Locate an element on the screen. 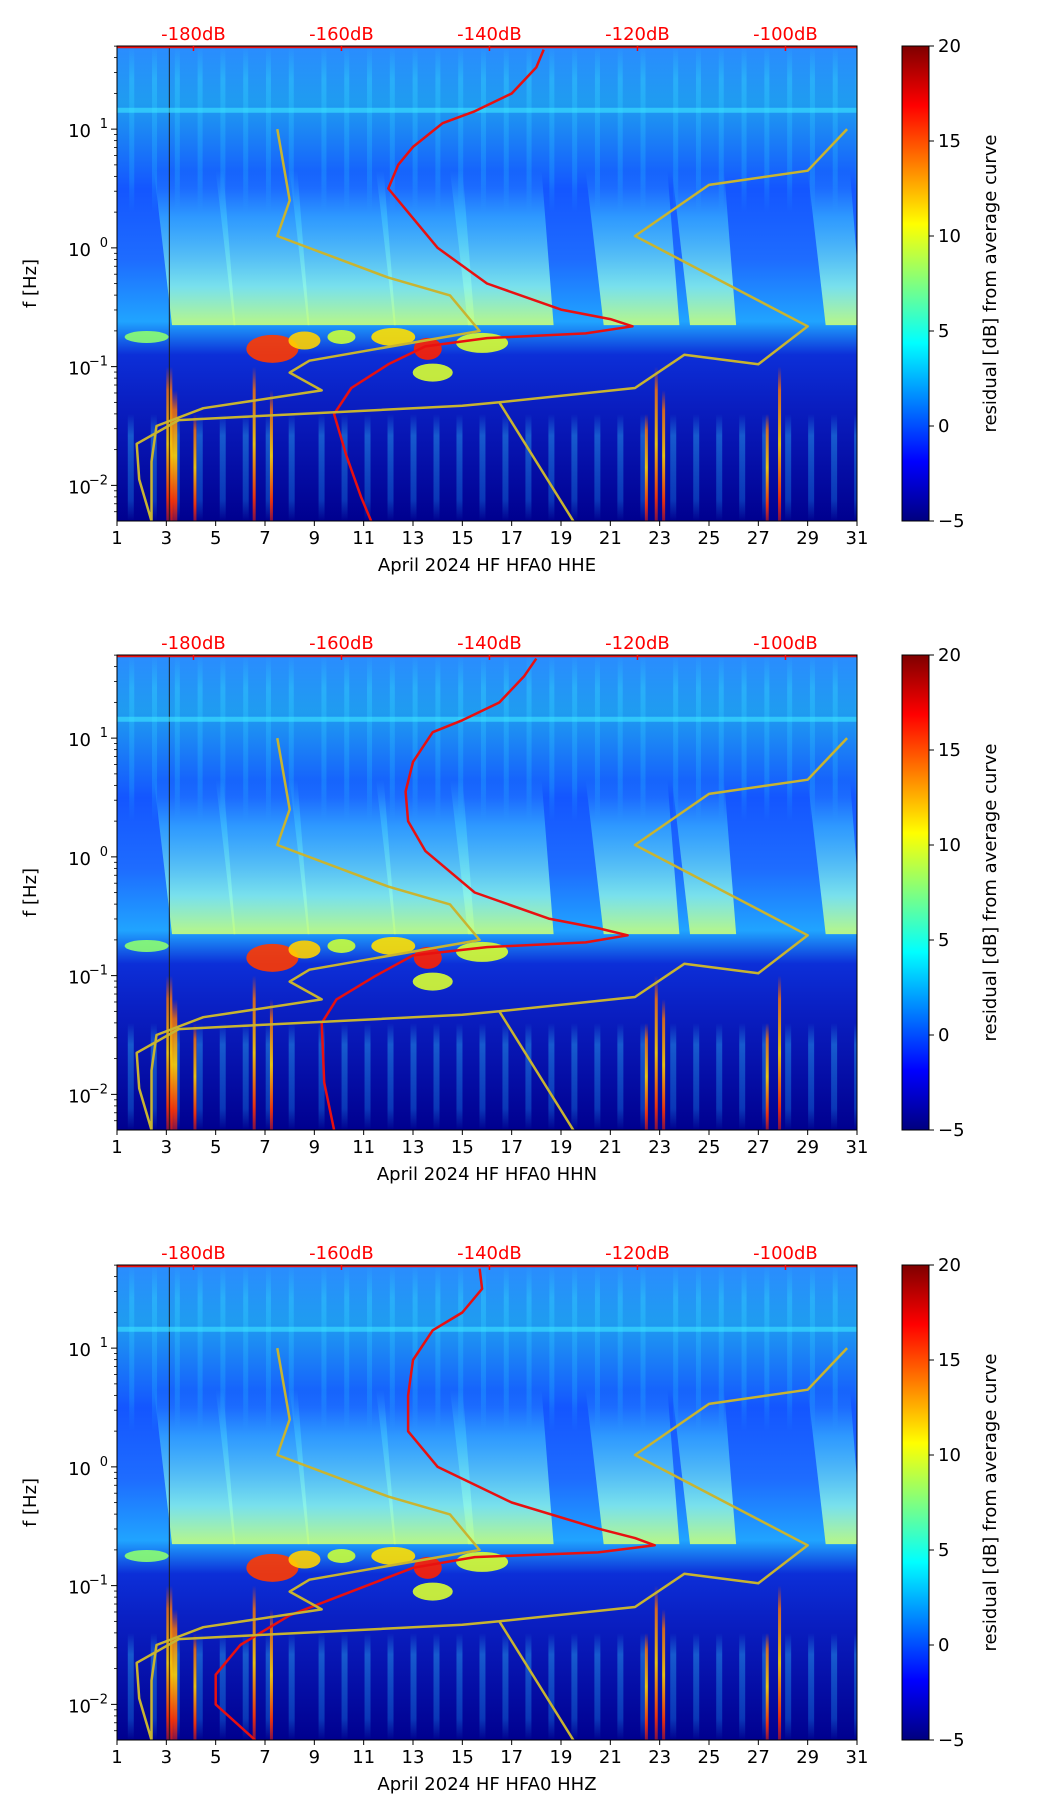  x-tick-label: 11 is located at coordinates (363, 1147).